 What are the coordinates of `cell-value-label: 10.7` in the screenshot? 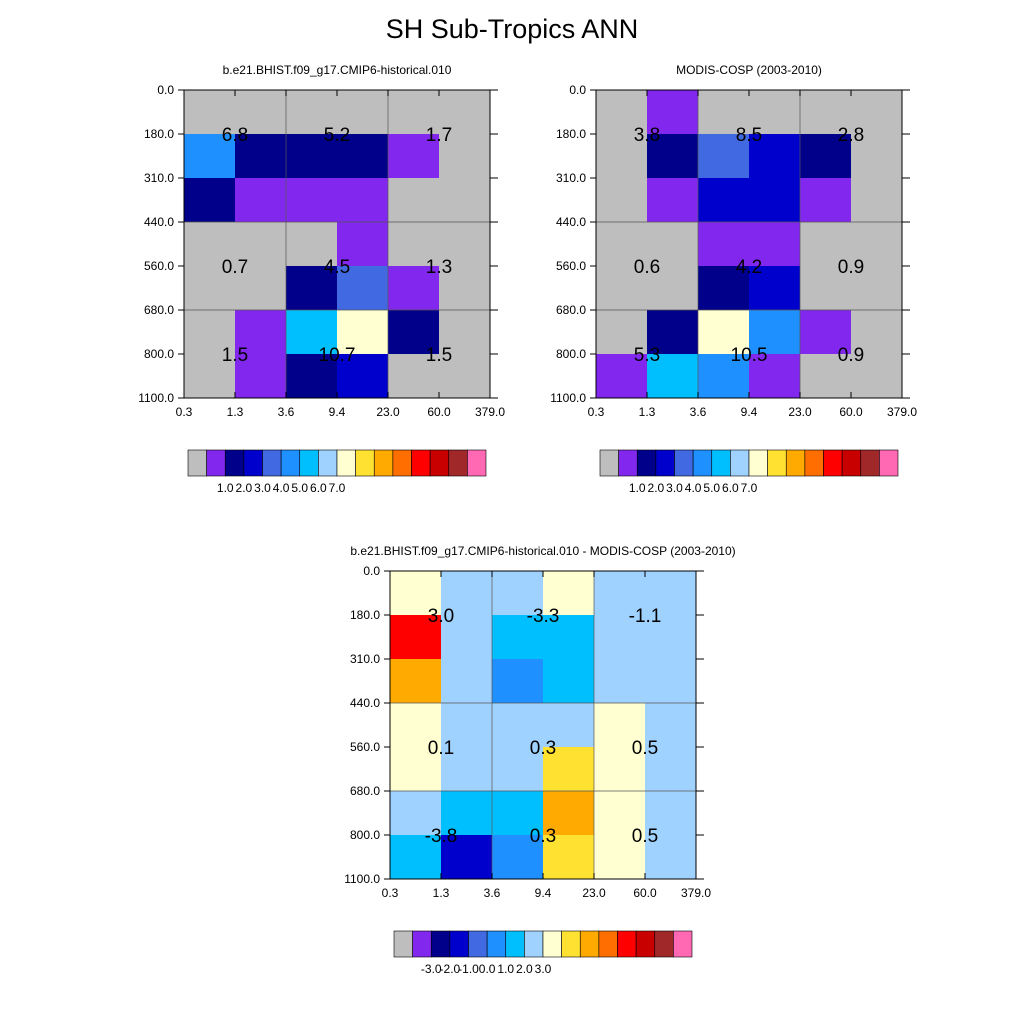 It's located at (337, 355).